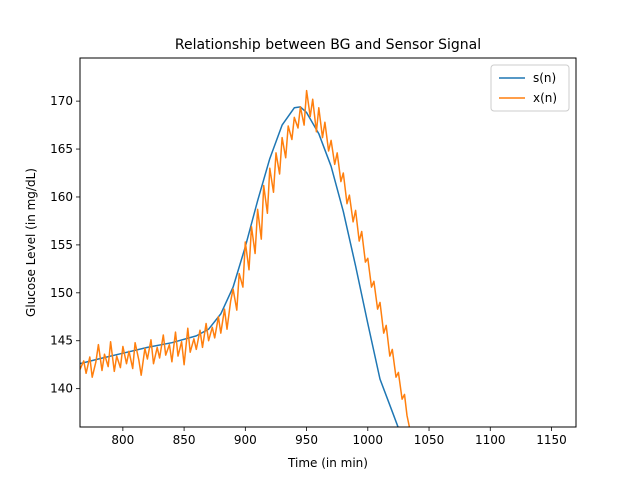 This screenshot has height=480, width=640. I want to click on x-tick-label: 950, so click(306, 440).